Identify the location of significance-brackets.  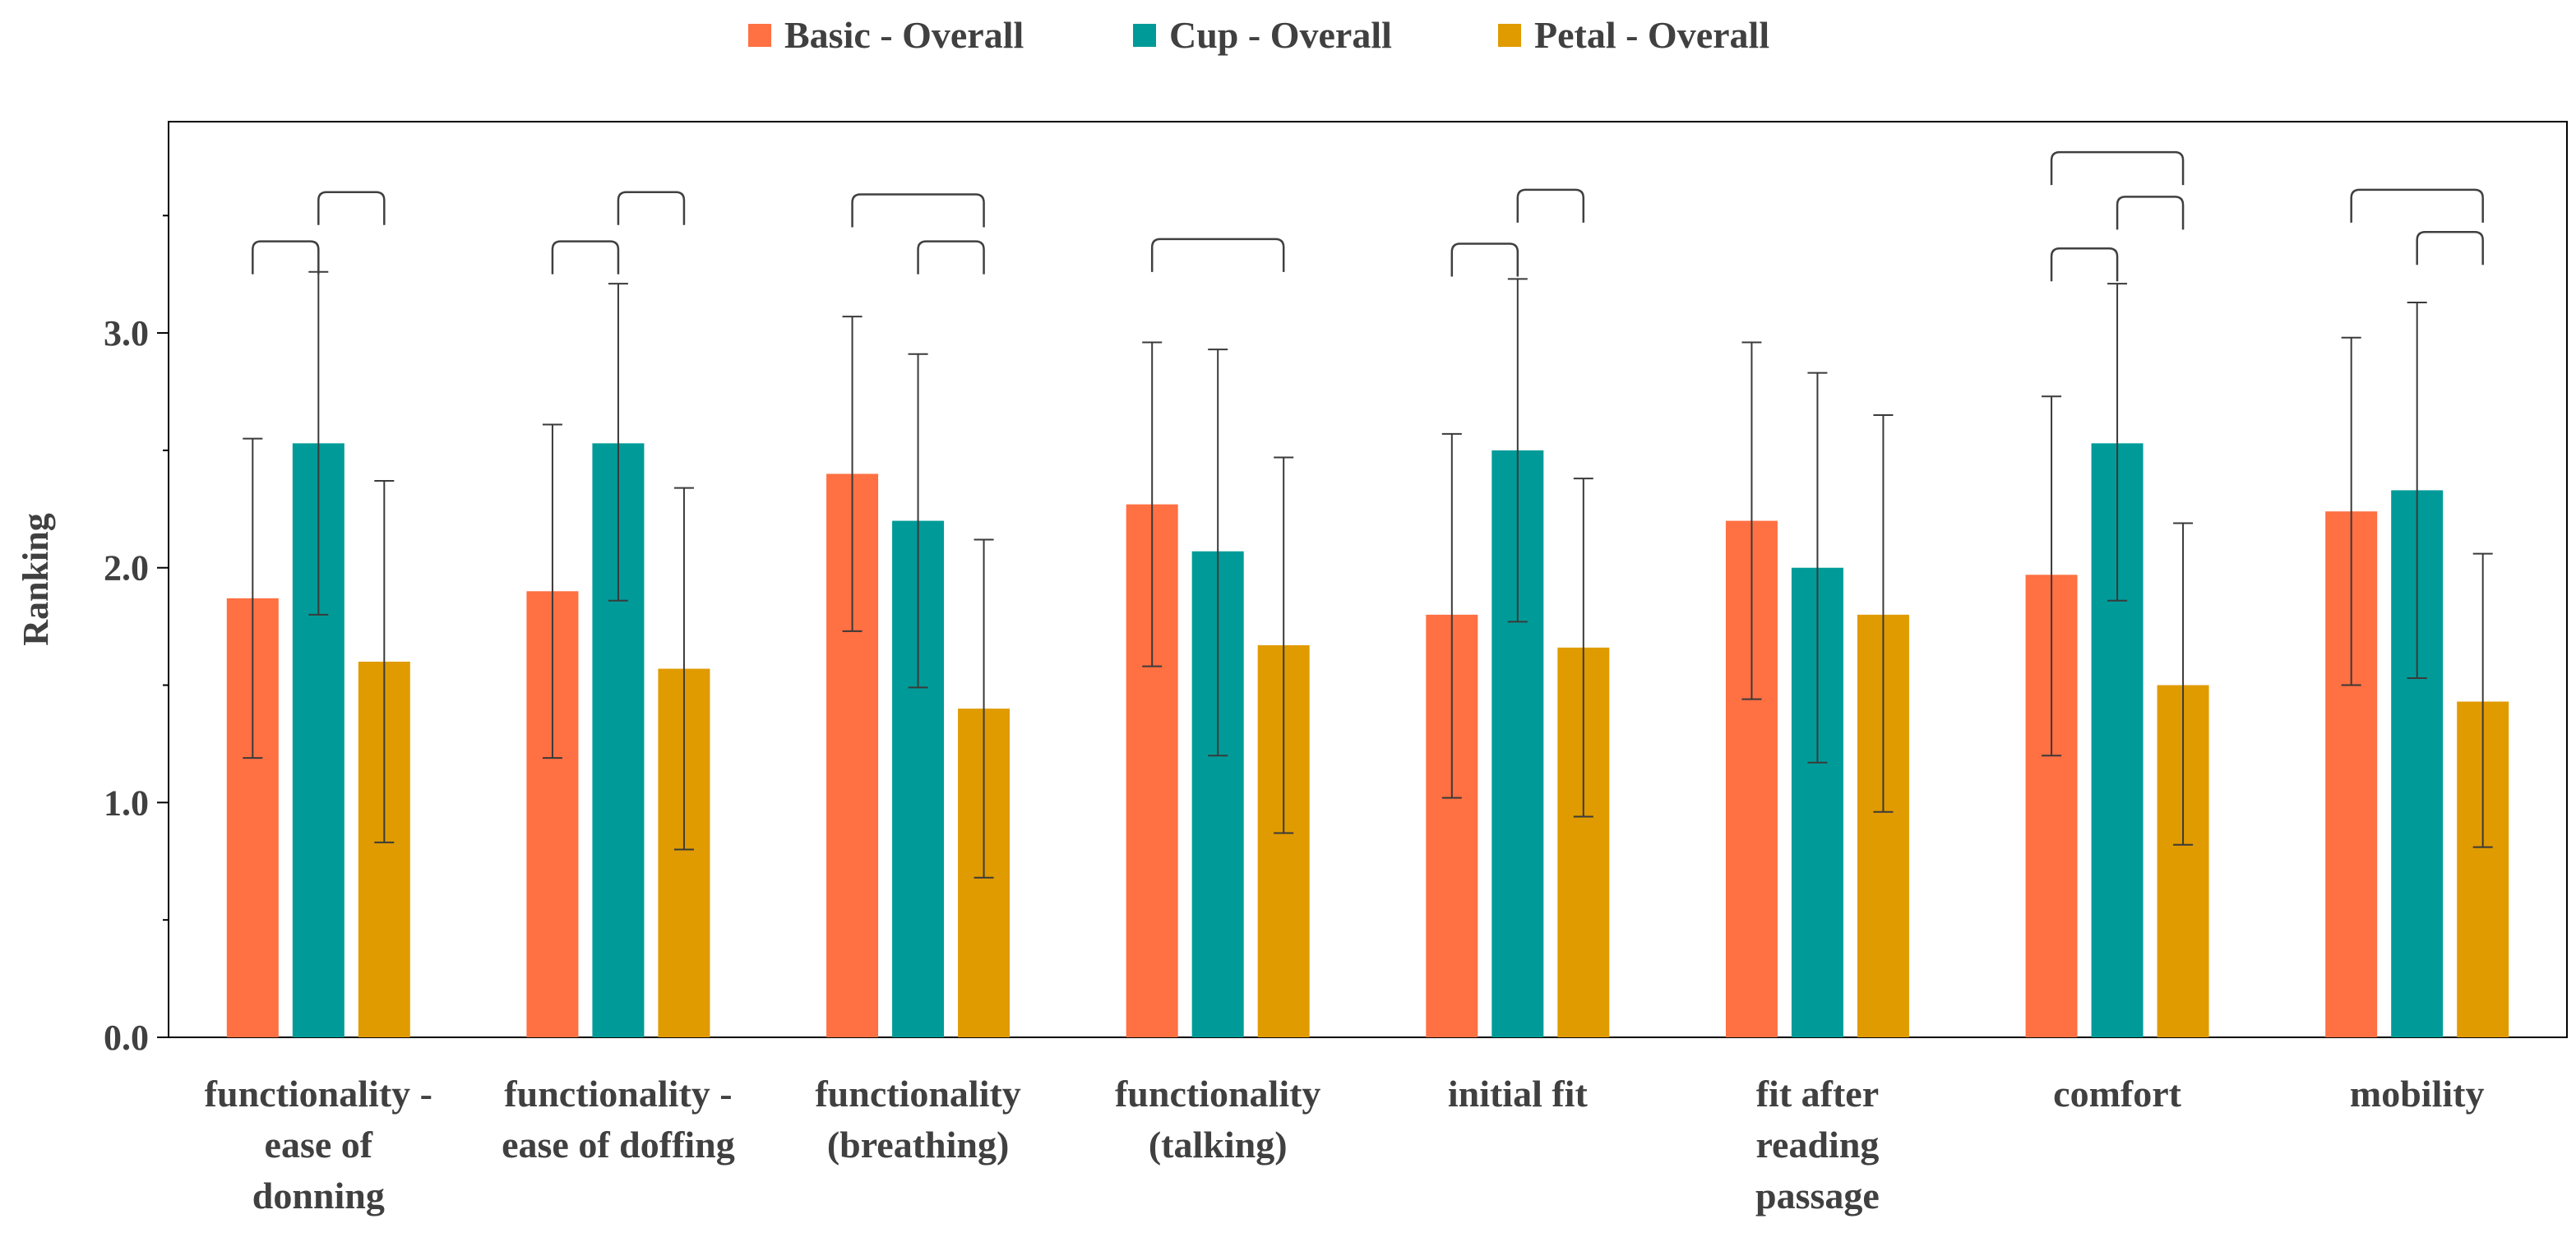
(1368, 216).